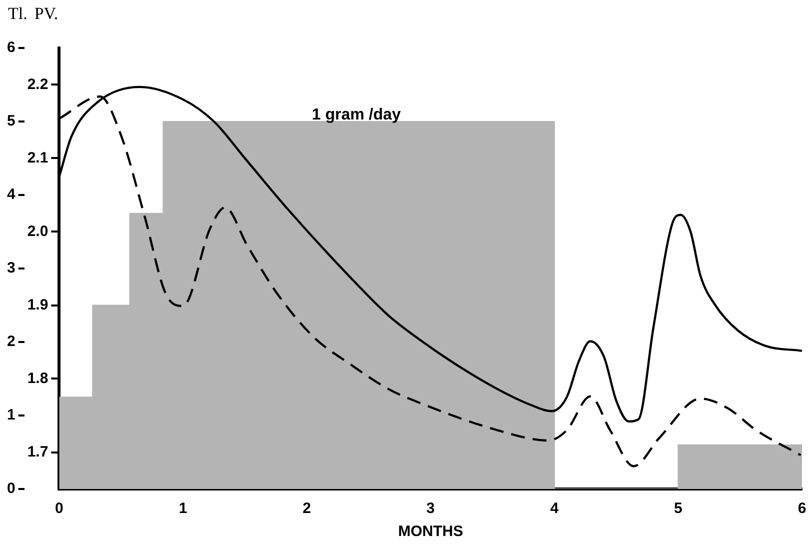 The height and width of the screenshot is (545, 810). What do you see at coordinates (11, 489) in the screenshot?
I see `y-tick-label: 0` at bounding box center [11, 489].